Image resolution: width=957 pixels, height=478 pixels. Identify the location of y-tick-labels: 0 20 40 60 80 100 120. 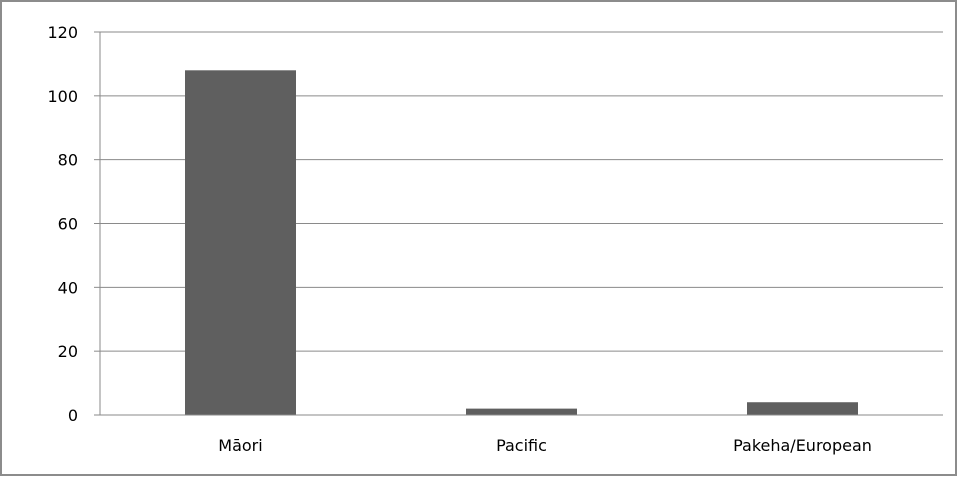
(62, 224).